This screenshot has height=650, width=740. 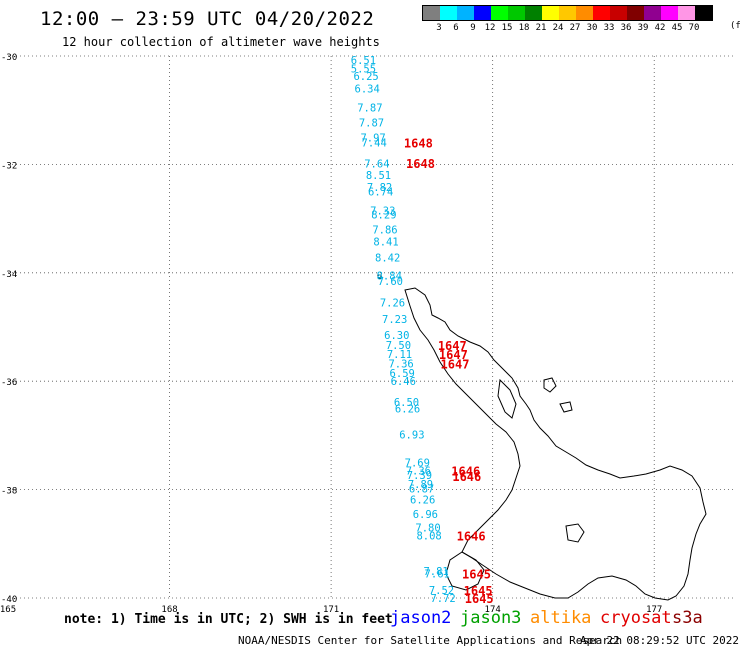 I want to click on swh-value: 7.72, so click(x=442, y=599).